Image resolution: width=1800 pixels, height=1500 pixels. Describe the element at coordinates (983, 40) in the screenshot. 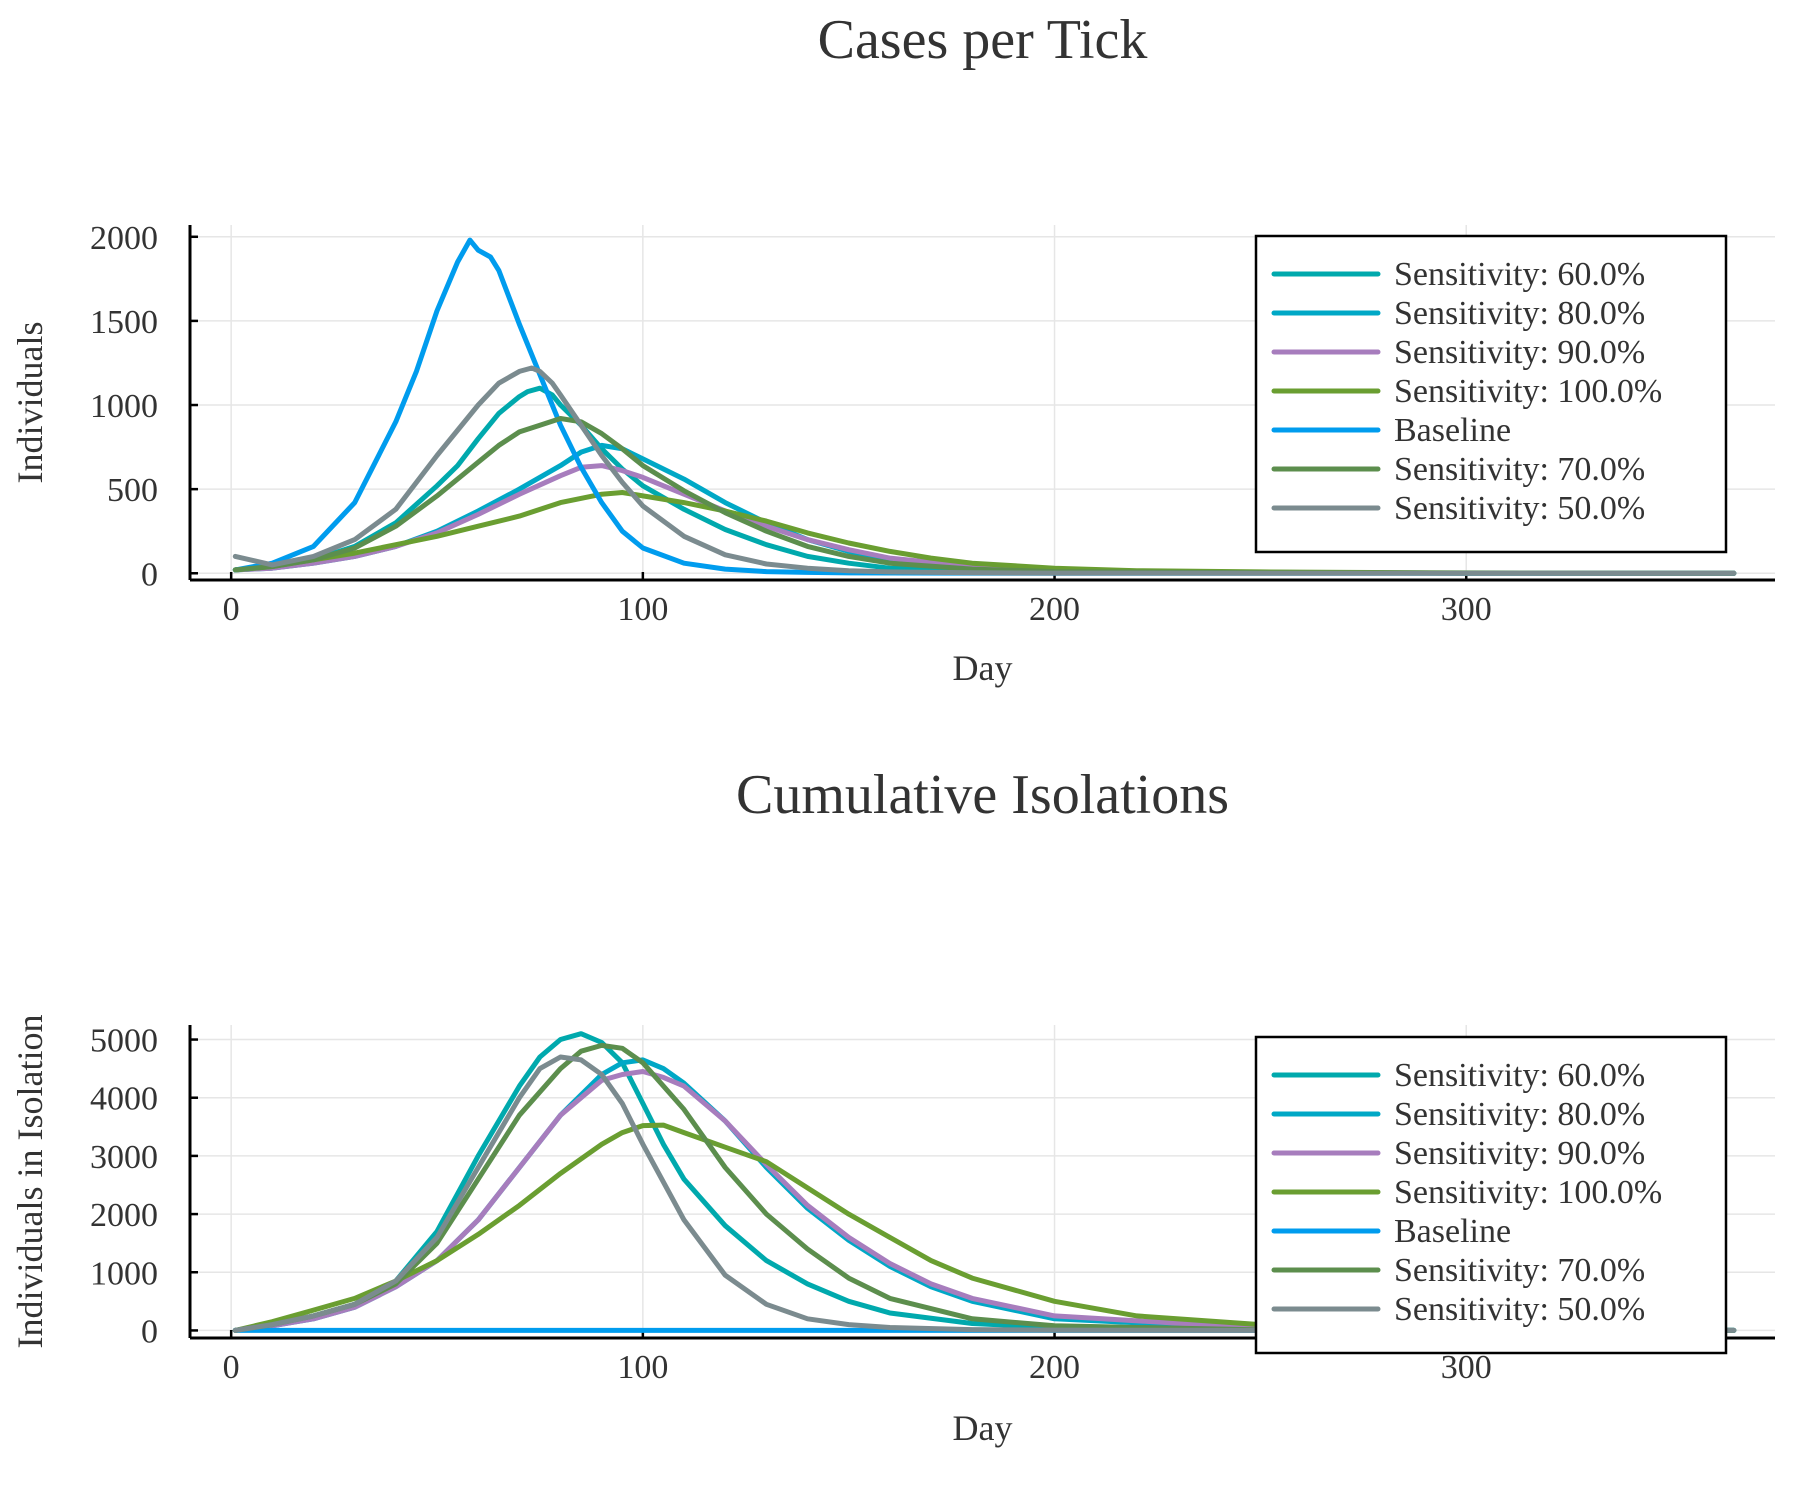

I see `chart-title: Cases per Tick` at that location.